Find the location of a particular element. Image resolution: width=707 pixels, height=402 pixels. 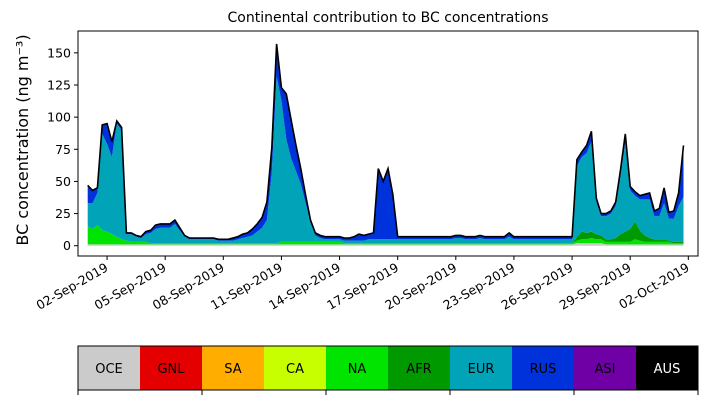

legend-label-rus: RUS is located at coordinates (543, 369).